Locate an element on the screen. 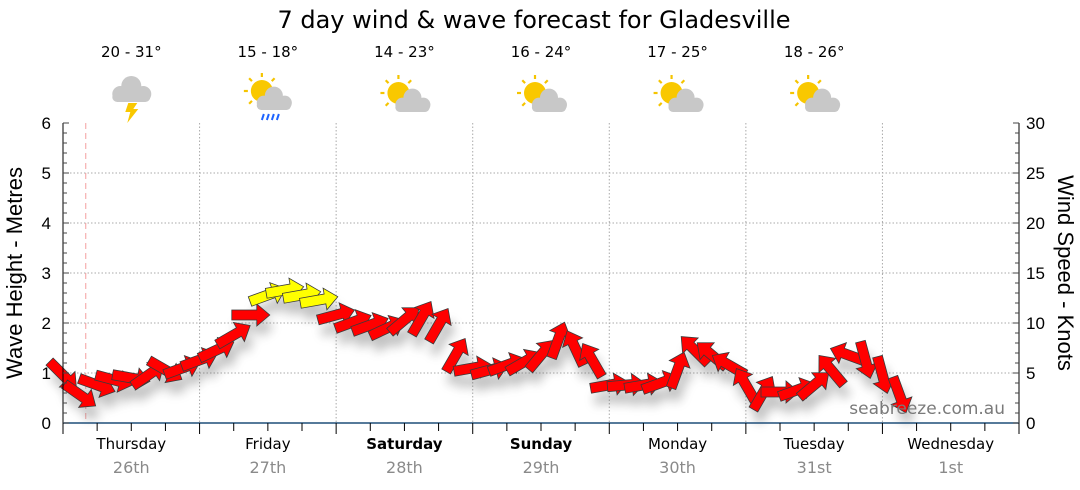 The height and width of the screenshot is (490, 1080). temperature-range: 14 - 23° is located at coordinates (404, 52).